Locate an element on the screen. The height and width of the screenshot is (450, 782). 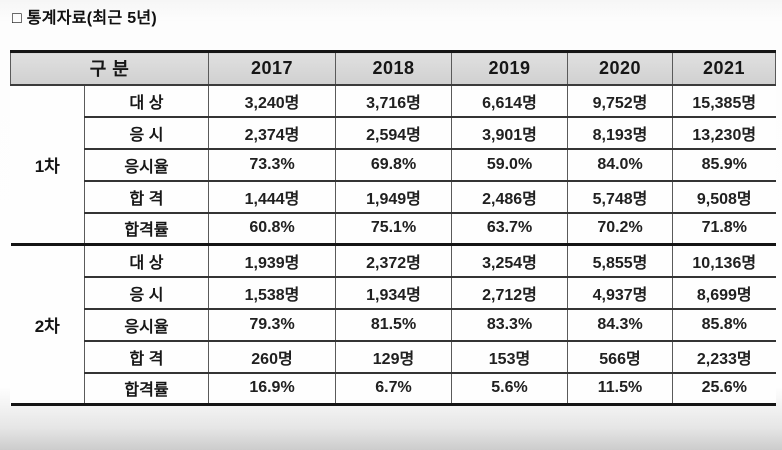
table-cell: 9,752명 is located at coordinates (620, 101).